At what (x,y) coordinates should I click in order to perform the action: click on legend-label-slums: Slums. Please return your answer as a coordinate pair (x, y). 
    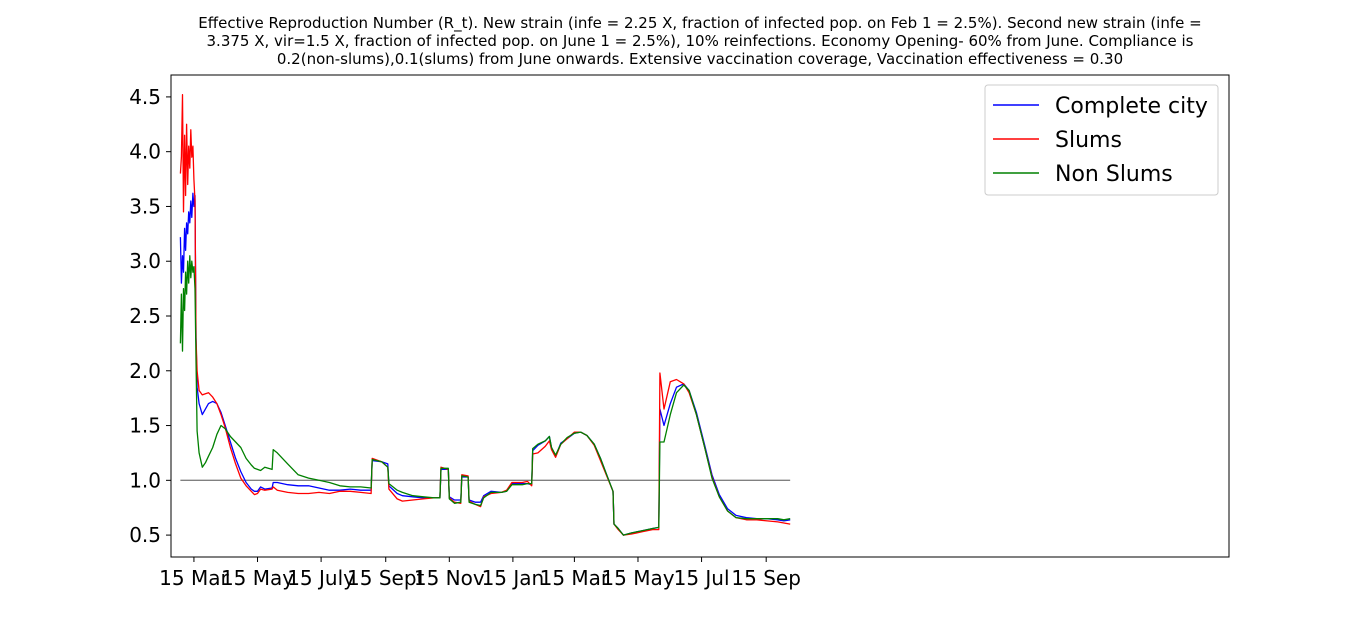
    Looking at the image, I should click on (1088, 140).